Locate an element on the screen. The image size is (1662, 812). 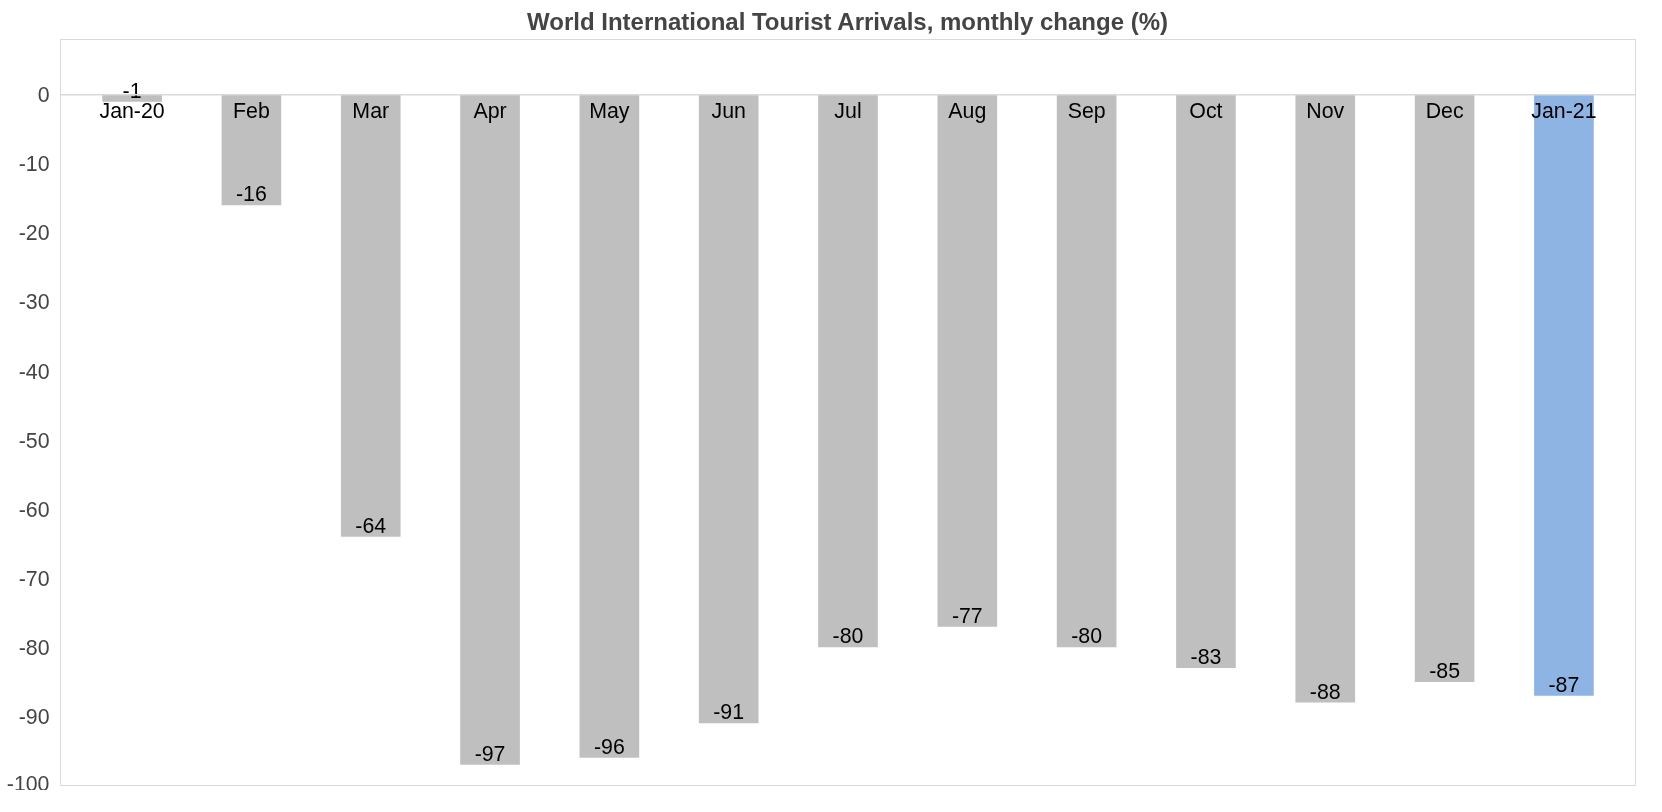
x-tick-label: Oct is located at coordinates (1206, 110).